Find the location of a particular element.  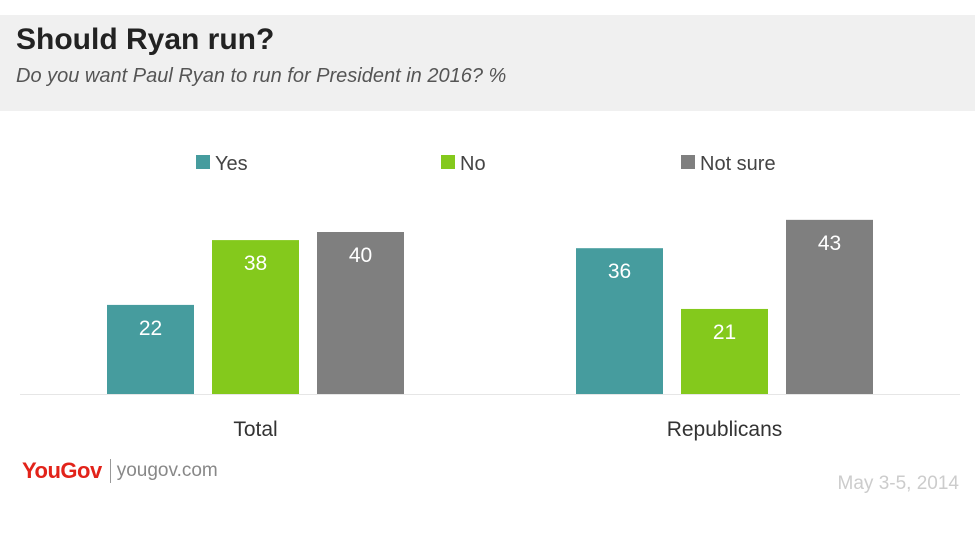

yougov-logo: YouGov is located at coordinates (62, 470).